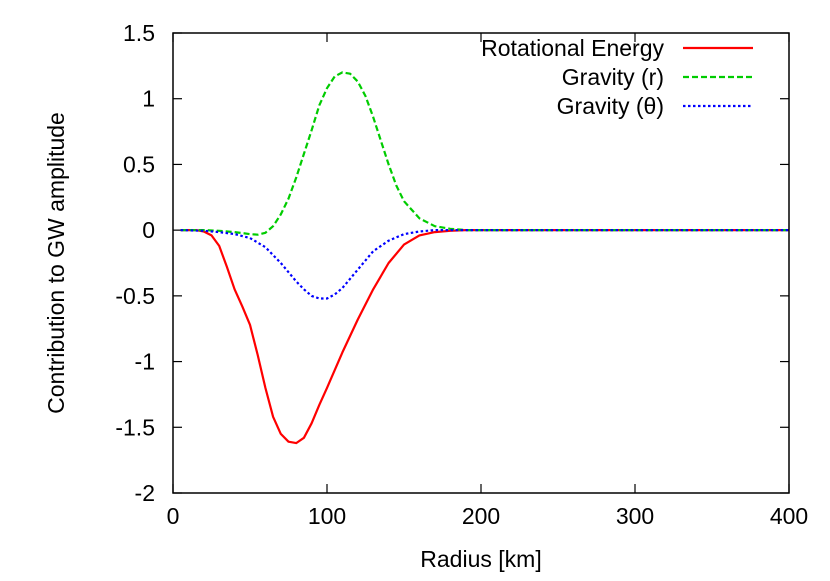 This screenshot has width=830, height=581. Describe the element at coordinates (145, 362) in the screenshot. I see `y-tick-label: -1` at that location.